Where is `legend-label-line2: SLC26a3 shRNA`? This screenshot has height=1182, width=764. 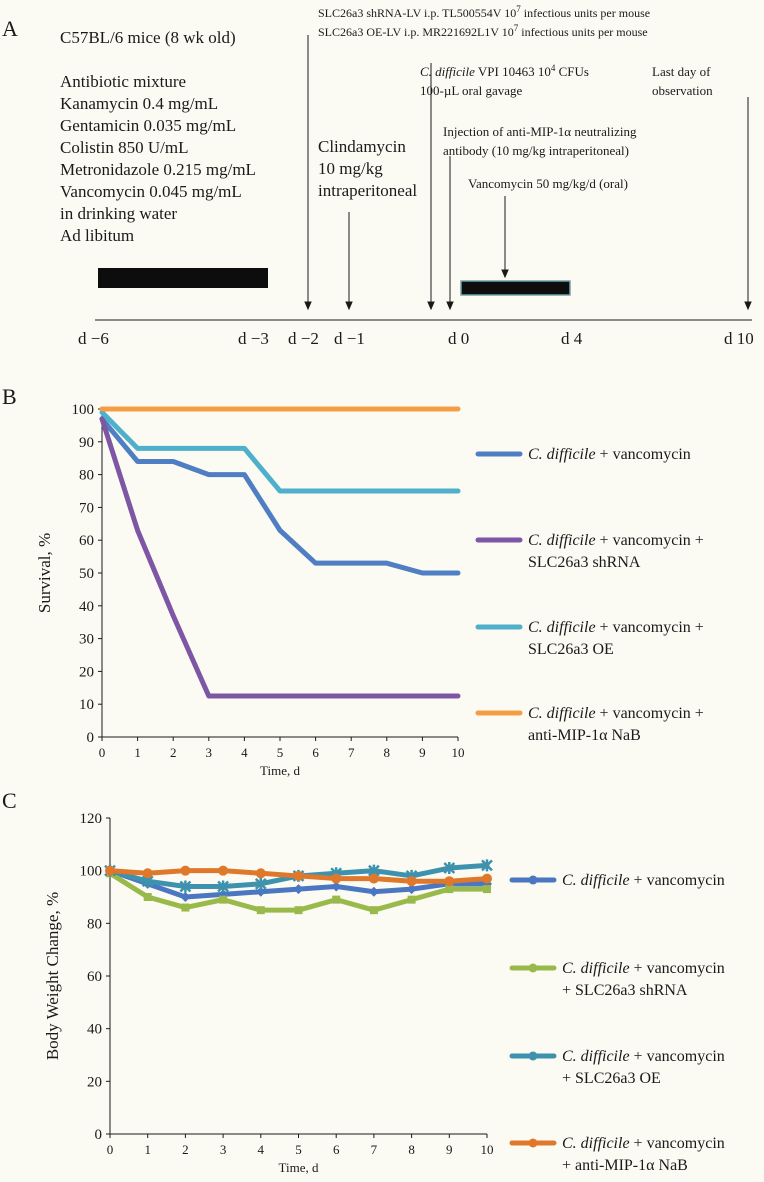 legend-label-line2: SLC26a3 shRNA is located at coordinates (584, 562).